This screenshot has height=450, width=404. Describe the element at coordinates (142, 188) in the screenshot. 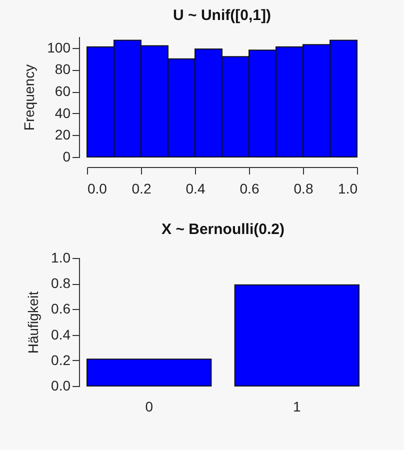

I see `x-tick-label: 0.2` at that location.